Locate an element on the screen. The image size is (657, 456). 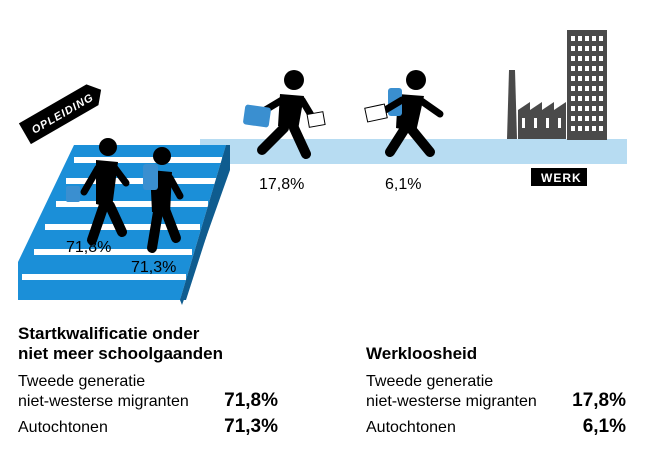
werk-tag is located at coordinates (559, 177).